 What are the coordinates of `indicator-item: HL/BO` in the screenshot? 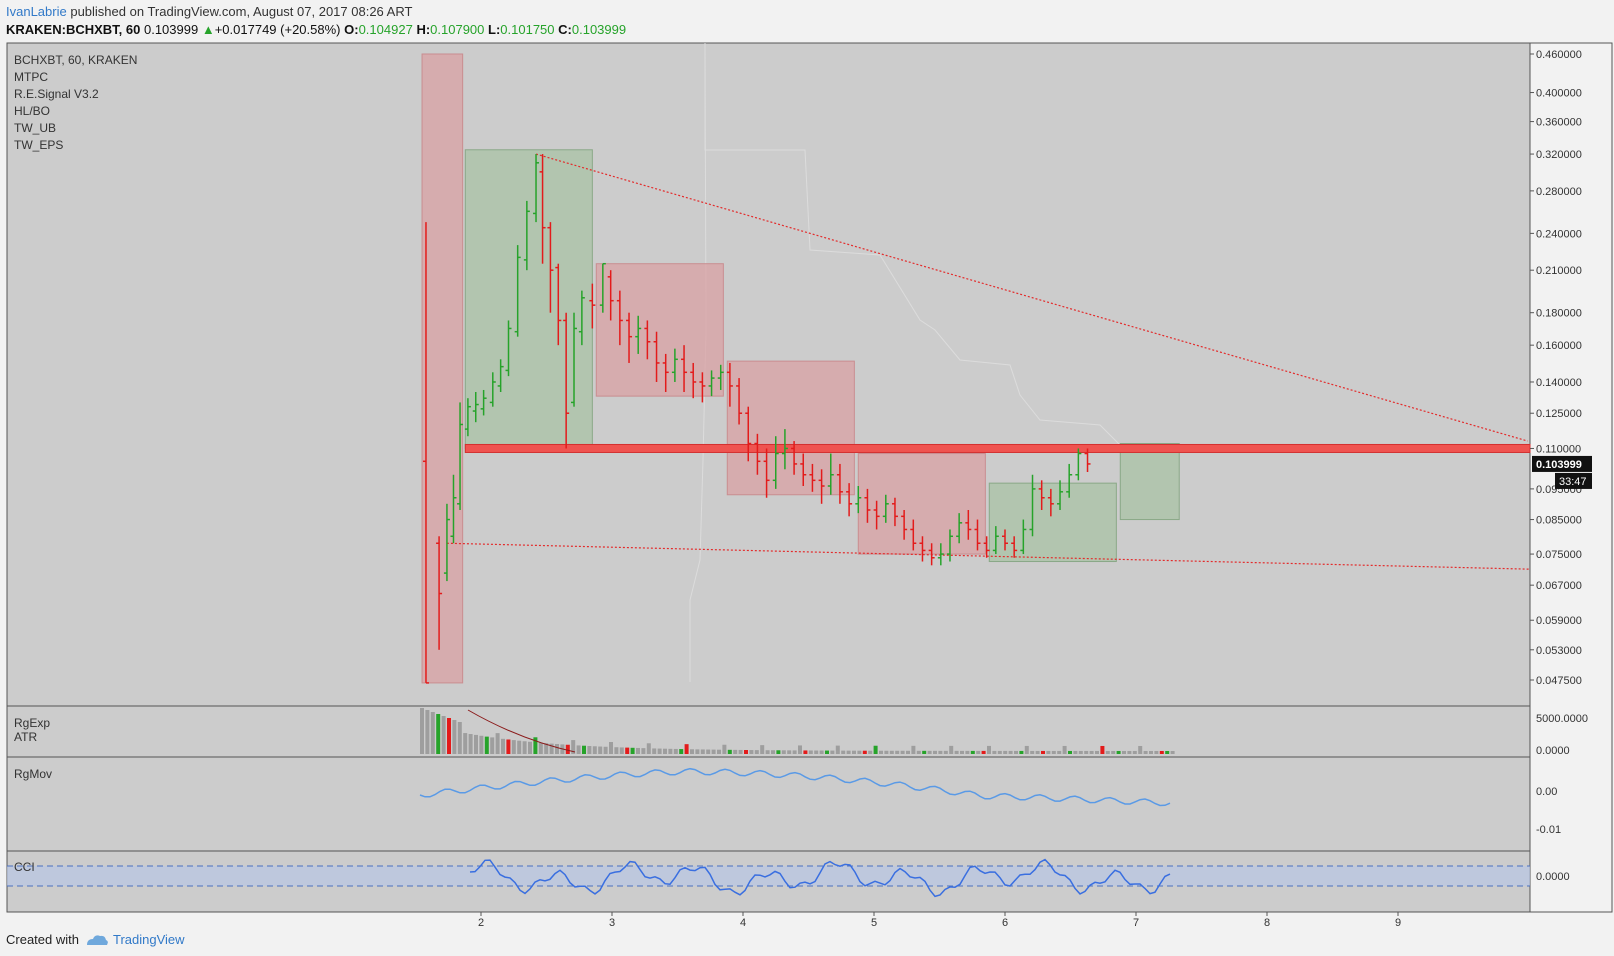 It's located at (32, 111).